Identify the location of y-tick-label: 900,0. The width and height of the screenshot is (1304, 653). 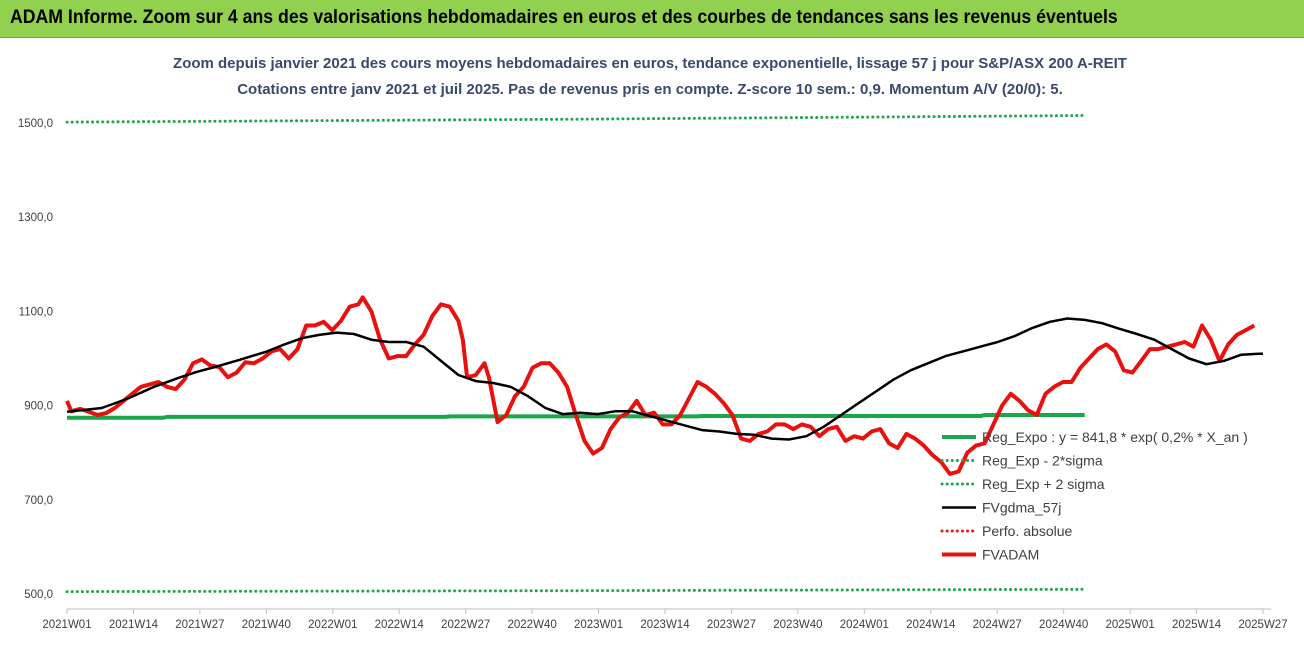
(38, 407).